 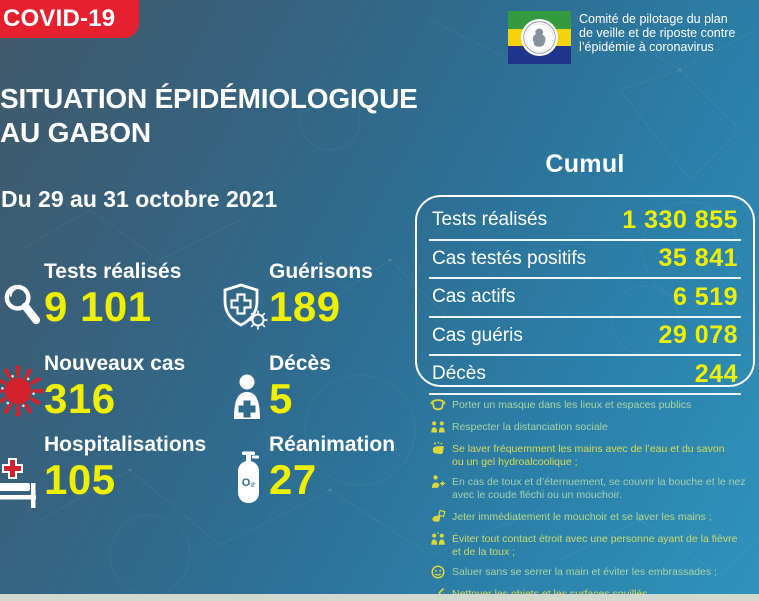 What do you see at coordinates (459, 374) in the screenshot?
I see `cumul-row-label: Décès` at bounding box center [459, 374].